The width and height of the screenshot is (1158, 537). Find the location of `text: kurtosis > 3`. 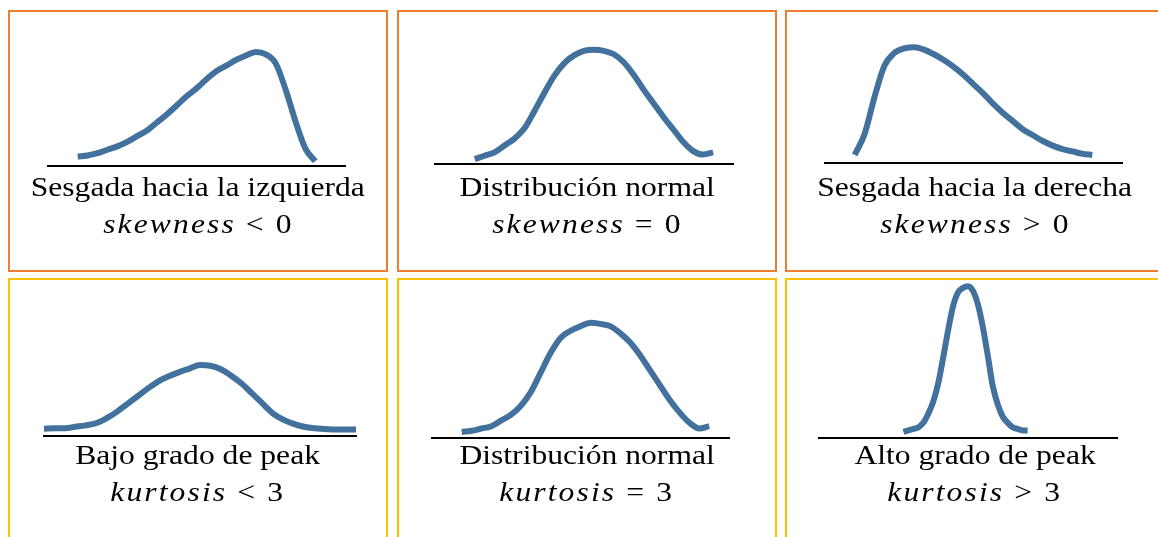

text: kurtosis > 3 is located at coordinates (975, 492).